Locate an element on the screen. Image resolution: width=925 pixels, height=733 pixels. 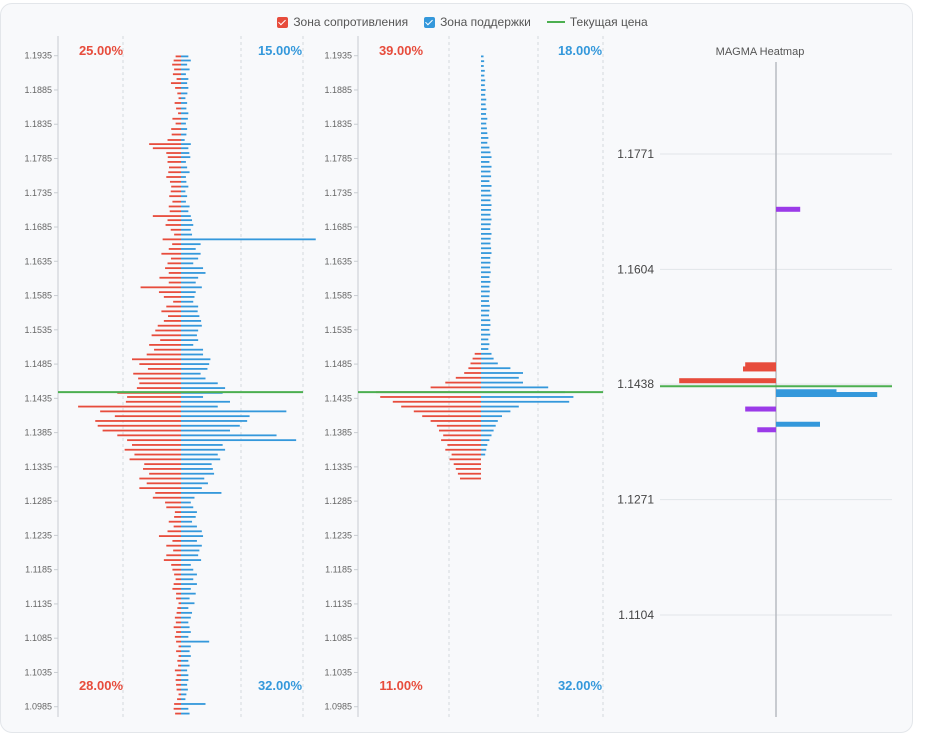
y-tick-label: 1.1385 is located at coordinates (38, 433).